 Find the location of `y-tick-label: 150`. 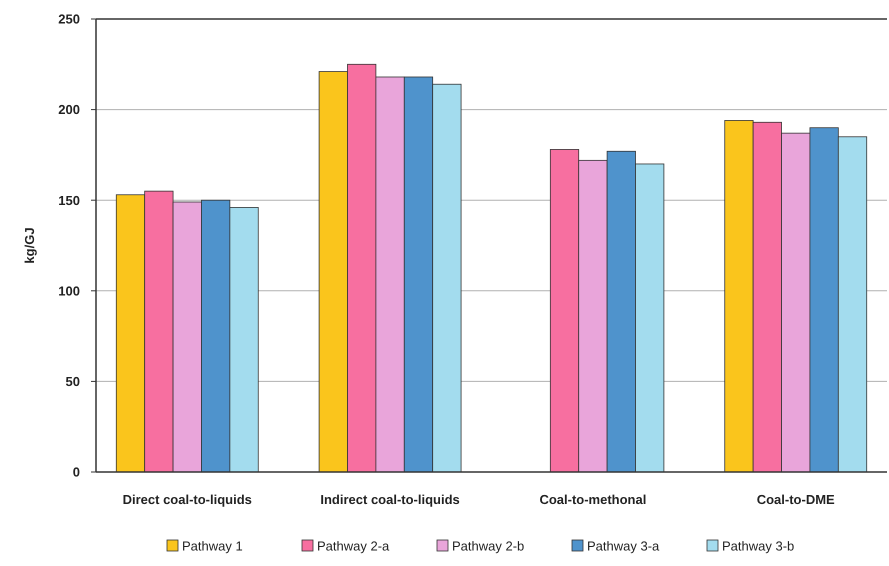

y-tick-label: 150 is located at coordinates (69, 200).